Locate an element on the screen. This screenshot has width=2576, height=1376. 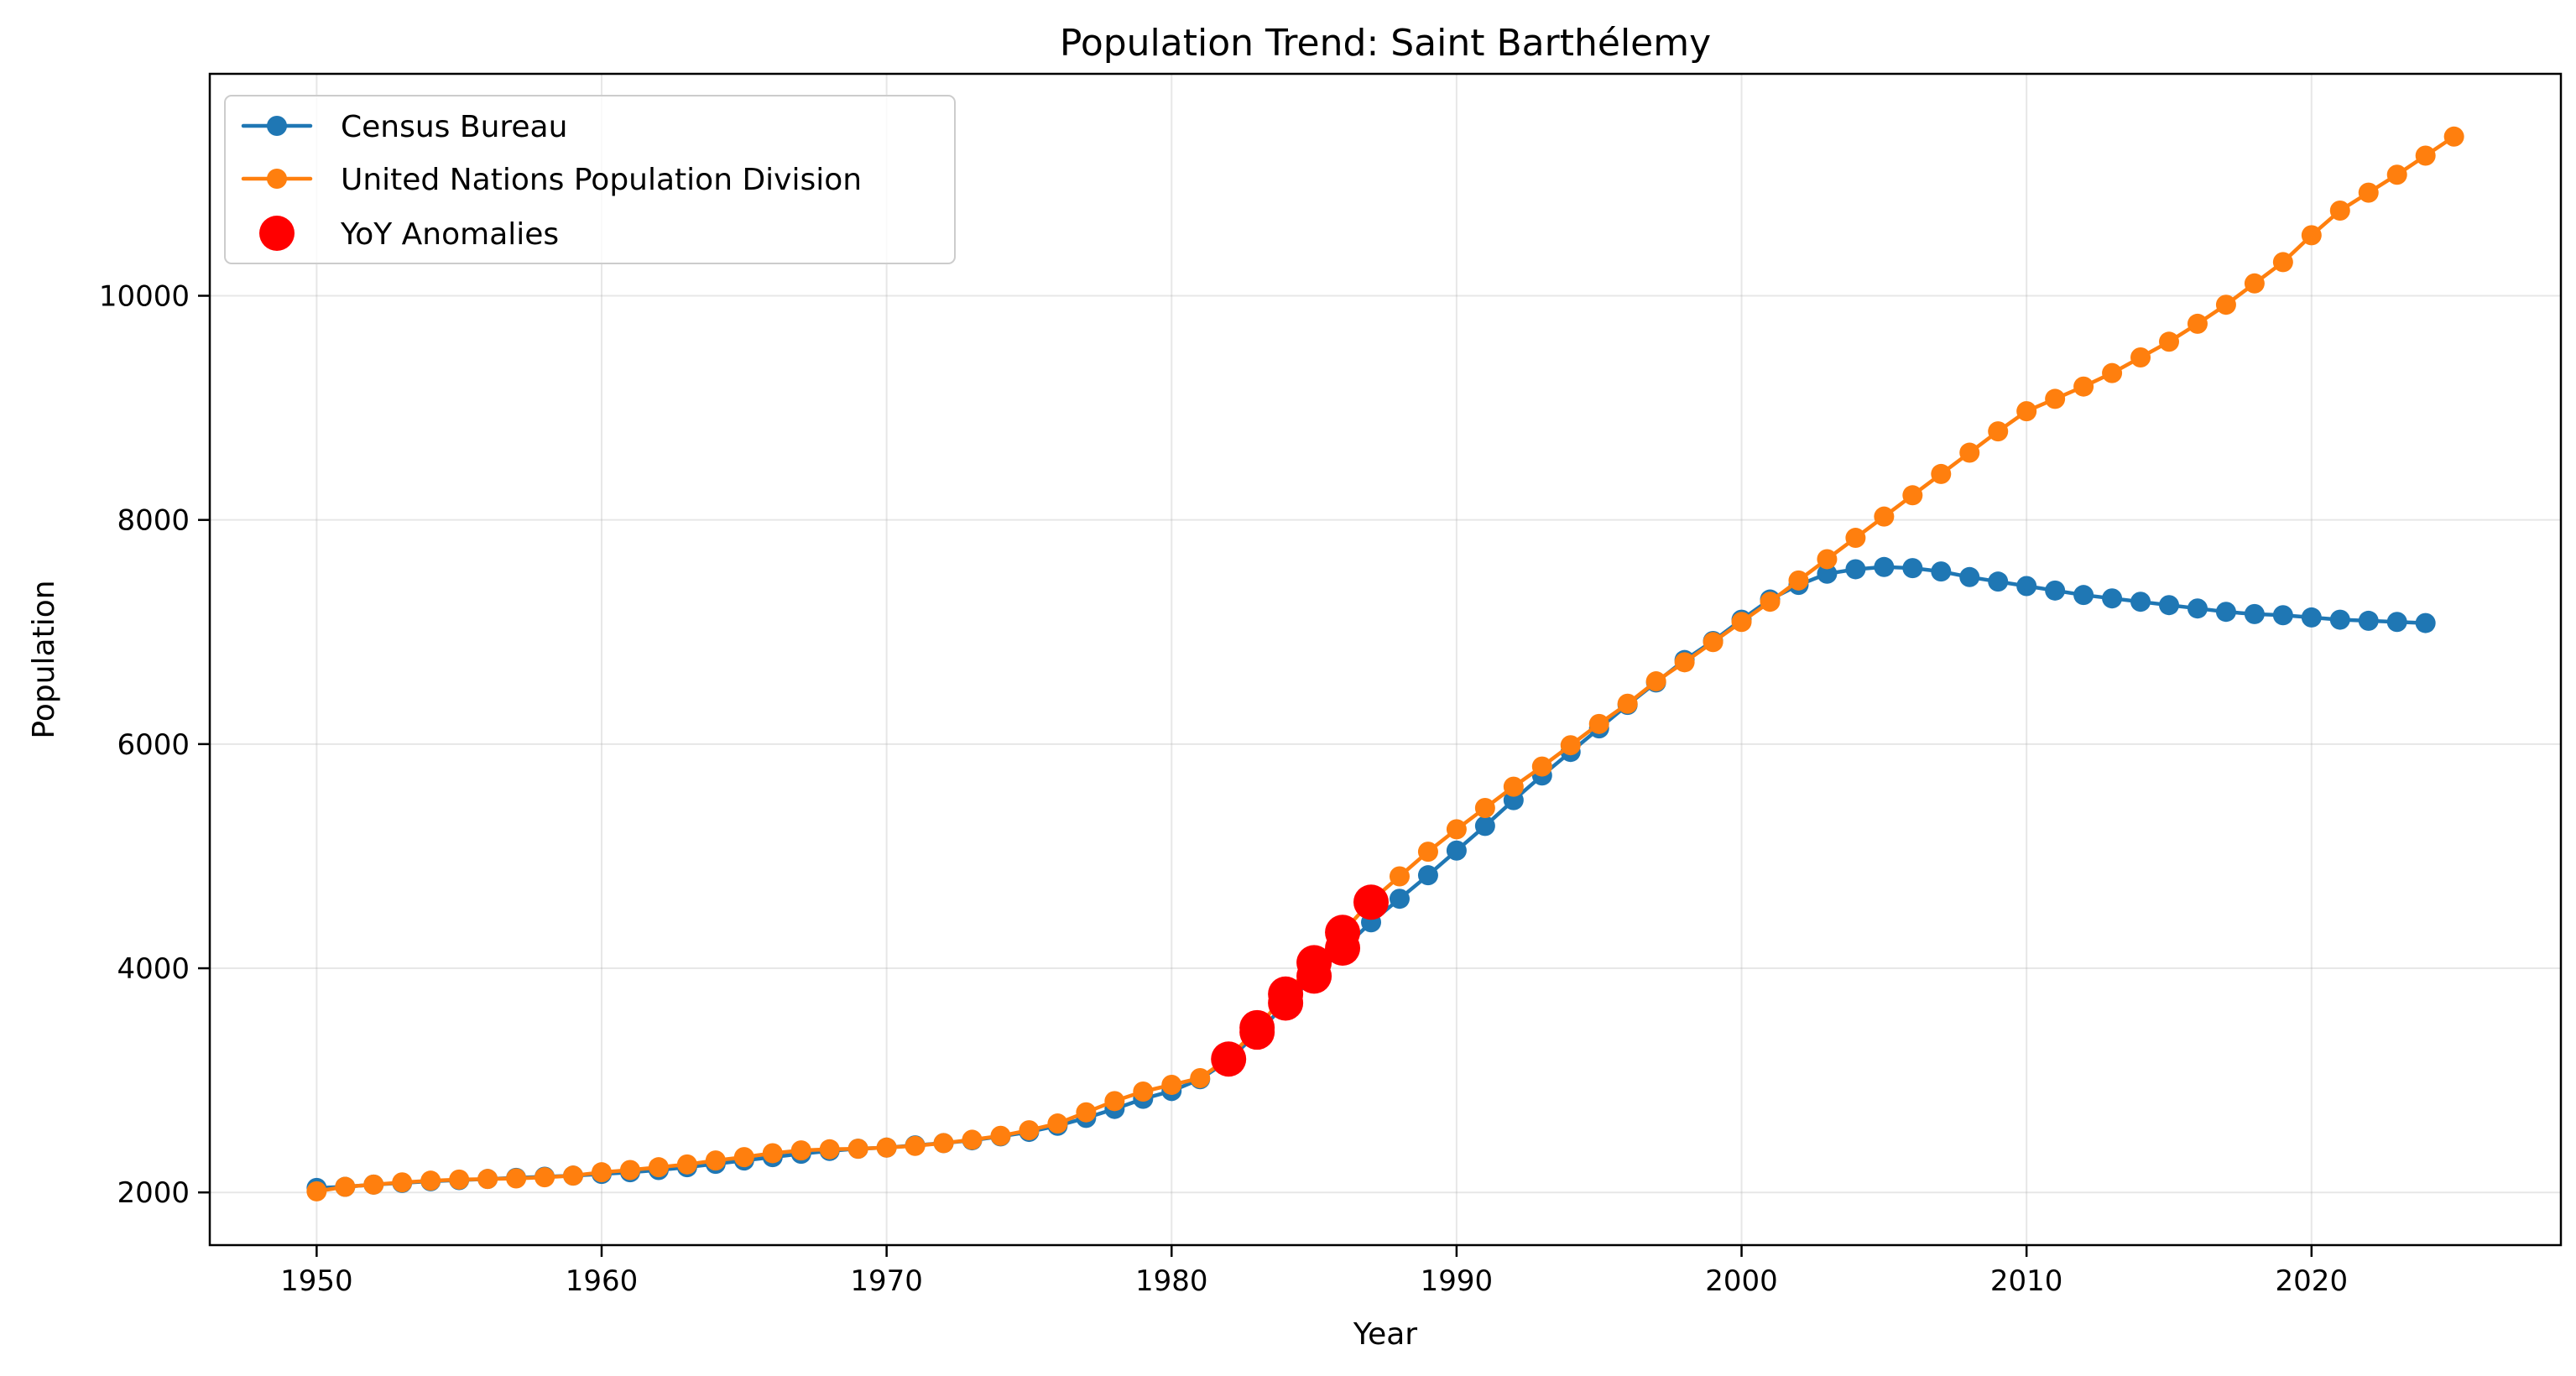
anomaly-markers is located at coordinates (1300, 980).